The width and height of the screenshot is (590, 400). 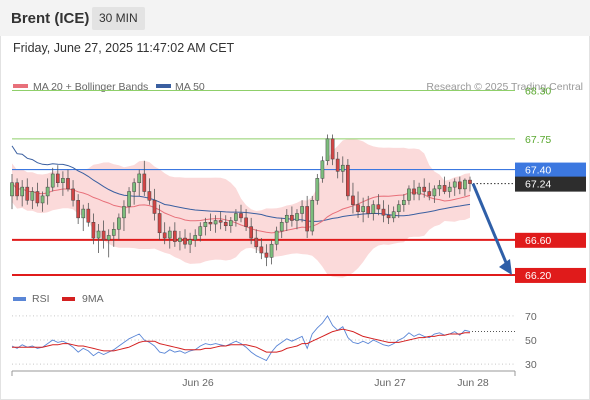 What do you see at coordinates (20, 86) in the screenshot?
I see `ma20-legend-swatch` at bounding box center [20, 86].